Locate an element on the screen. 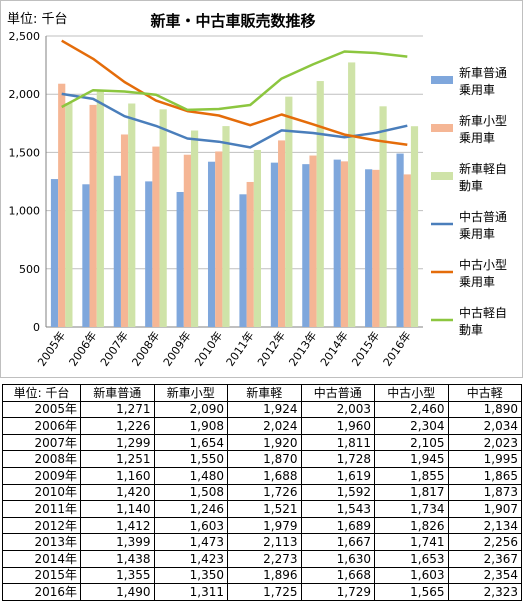  table-header-cell: 新車軽 is located at coordinates (264, 393).